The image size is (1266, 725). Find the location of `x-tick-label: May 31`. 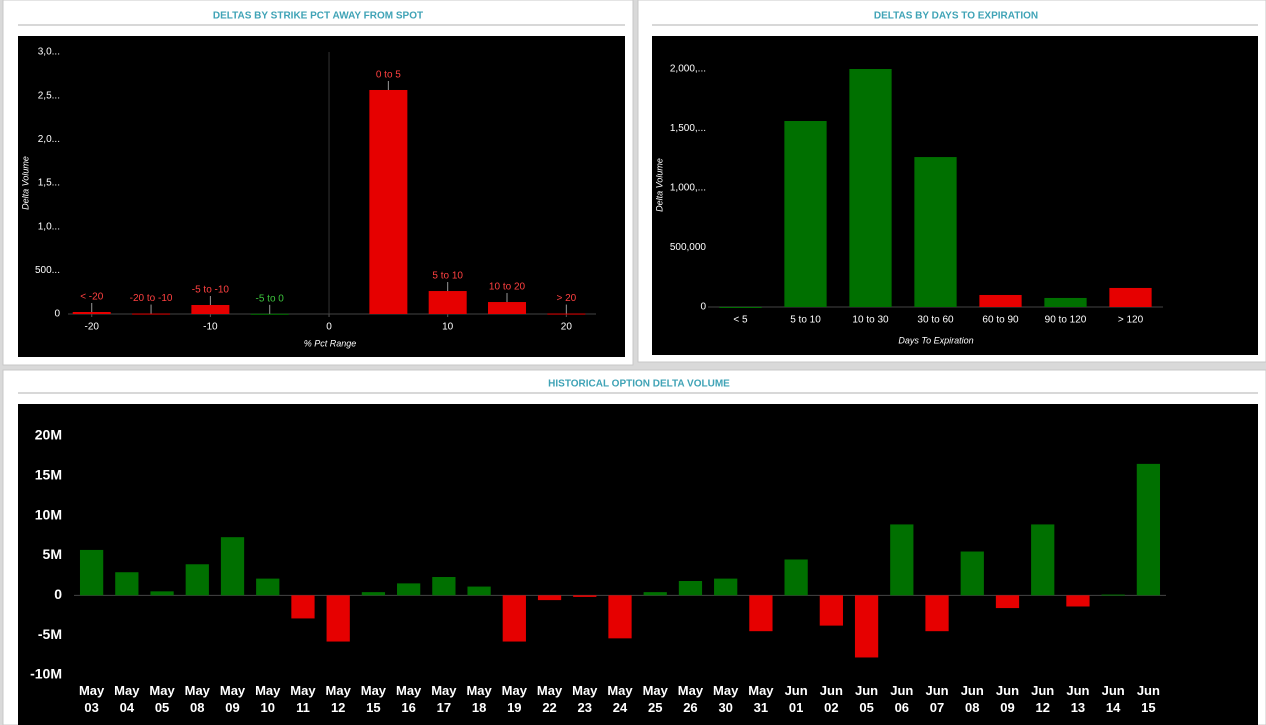

x-tick-label: May 31 is located at coordinates (761, 699).